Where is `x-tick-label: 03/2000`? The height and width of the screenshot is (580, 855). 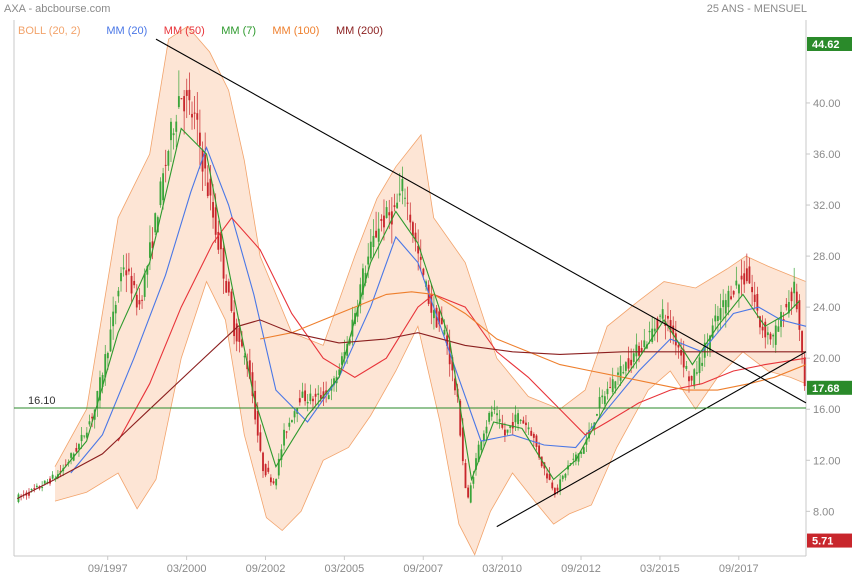 x-tick-label: 03/2000 is located at coordinates (187, 569).